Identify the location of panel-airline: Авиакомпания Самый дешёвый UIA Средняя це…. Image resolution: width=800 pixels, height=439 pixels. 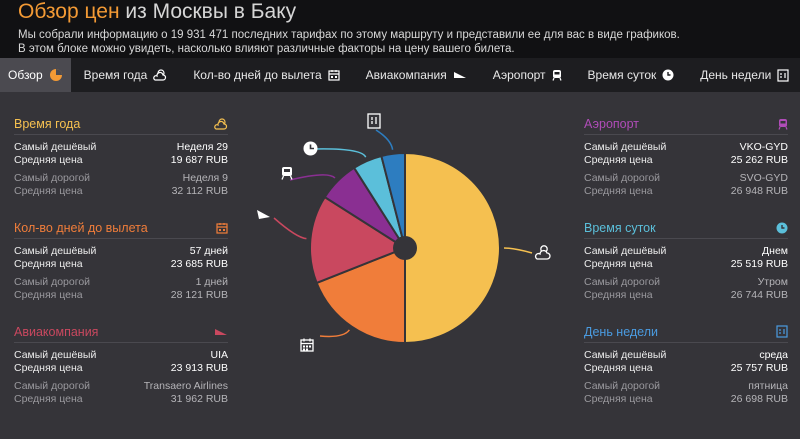
(121, 364).